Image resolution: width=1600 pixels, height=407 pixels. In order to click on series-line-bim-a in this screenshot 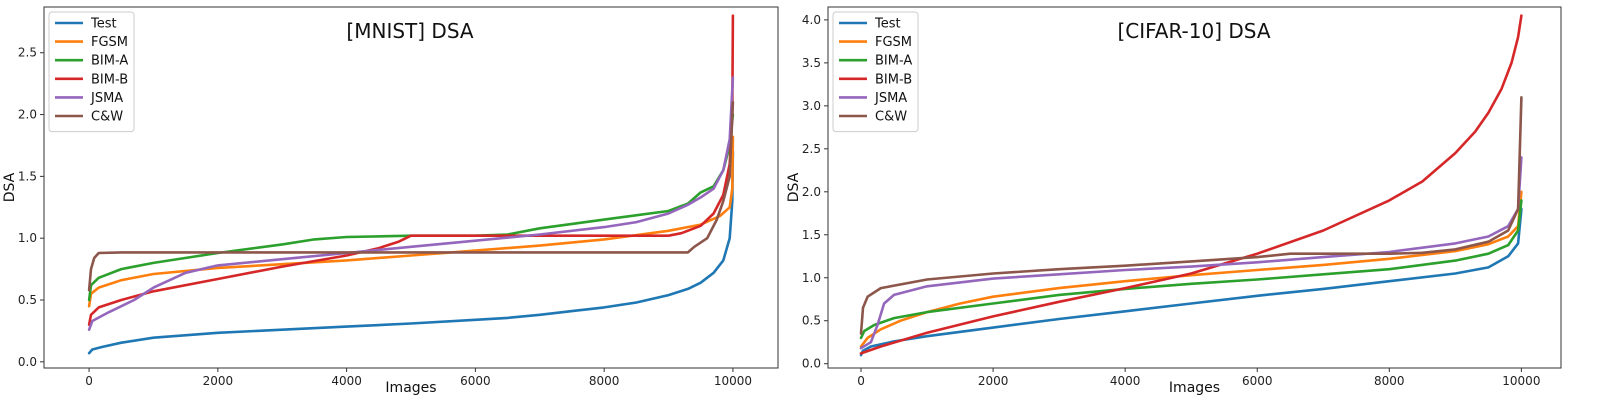, I will do `click(1191, 269)`.